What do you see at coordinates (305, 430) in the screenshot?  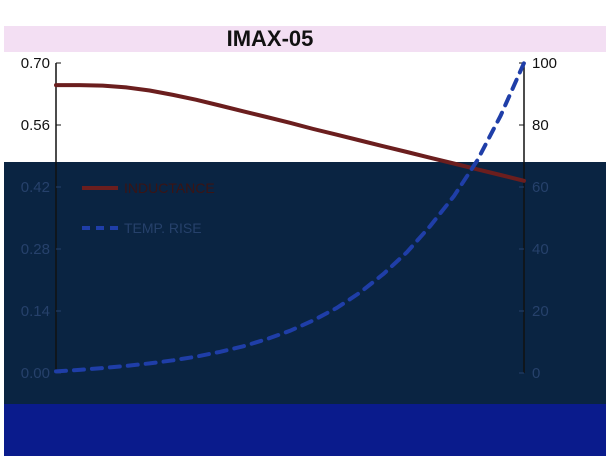 I see `bottom-band` at bounding box center [305, 430].